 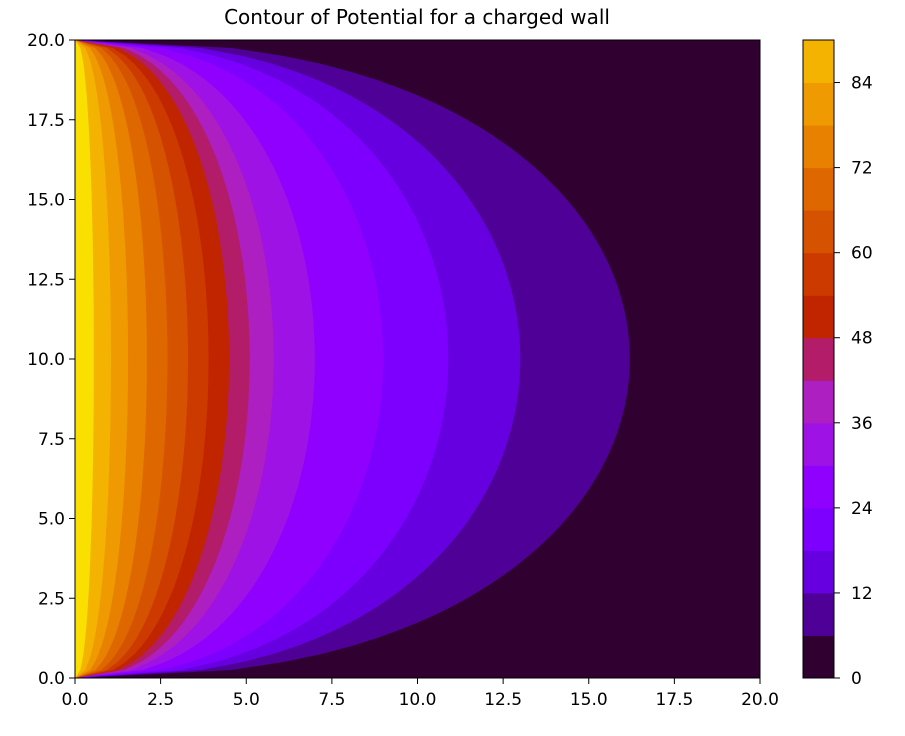 I want to click on colorbar-tick-label: 60, so click(x=862, y=254).